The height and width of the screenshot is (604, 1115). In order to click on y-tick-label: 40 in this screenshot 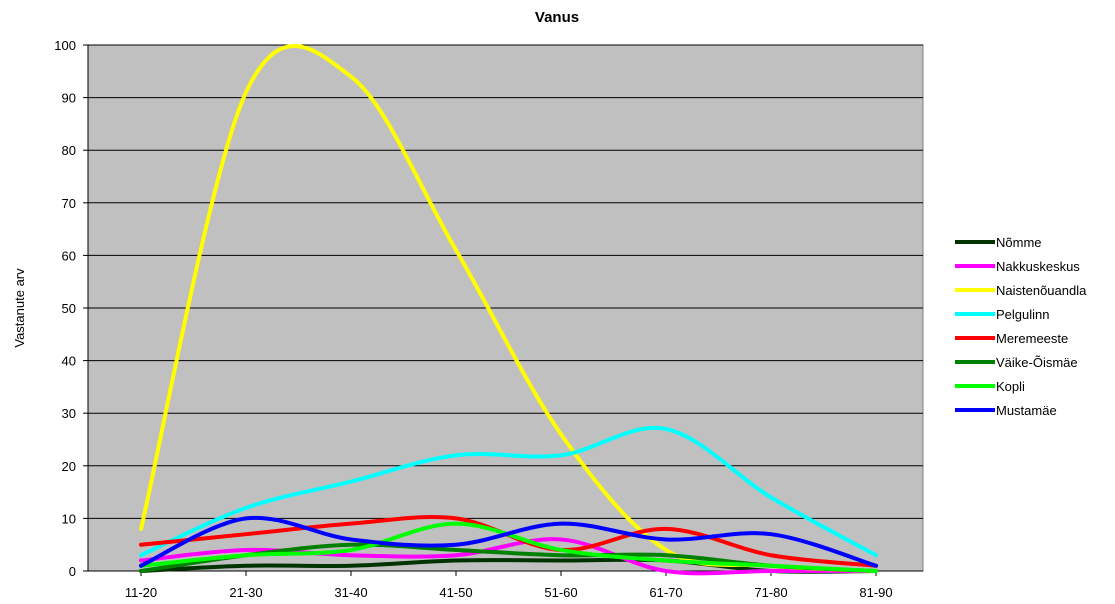, I will do `click(69, 361)`.